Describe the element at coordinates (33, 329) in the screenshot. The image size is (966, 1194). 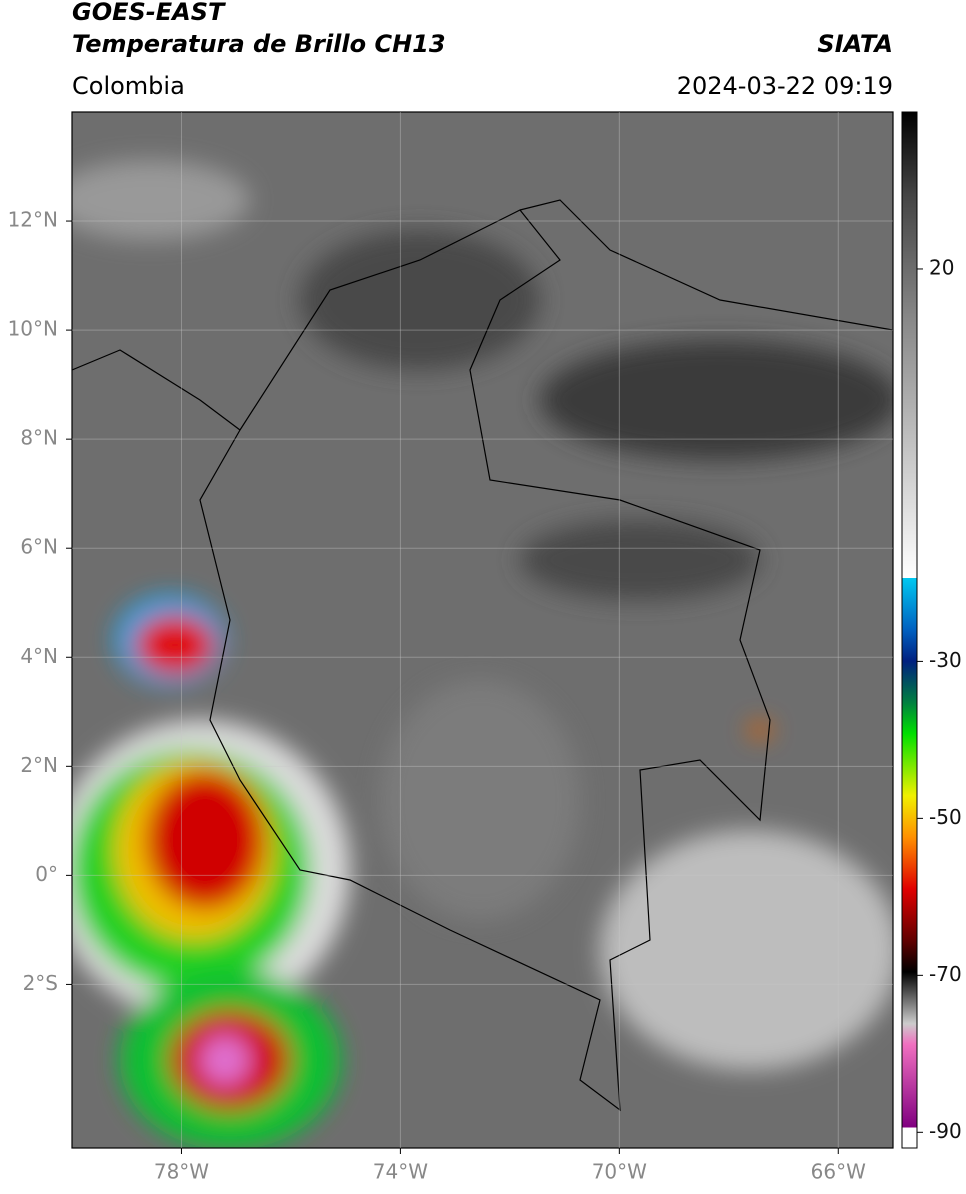
I see `y-tick-label: 10°N` at that location.